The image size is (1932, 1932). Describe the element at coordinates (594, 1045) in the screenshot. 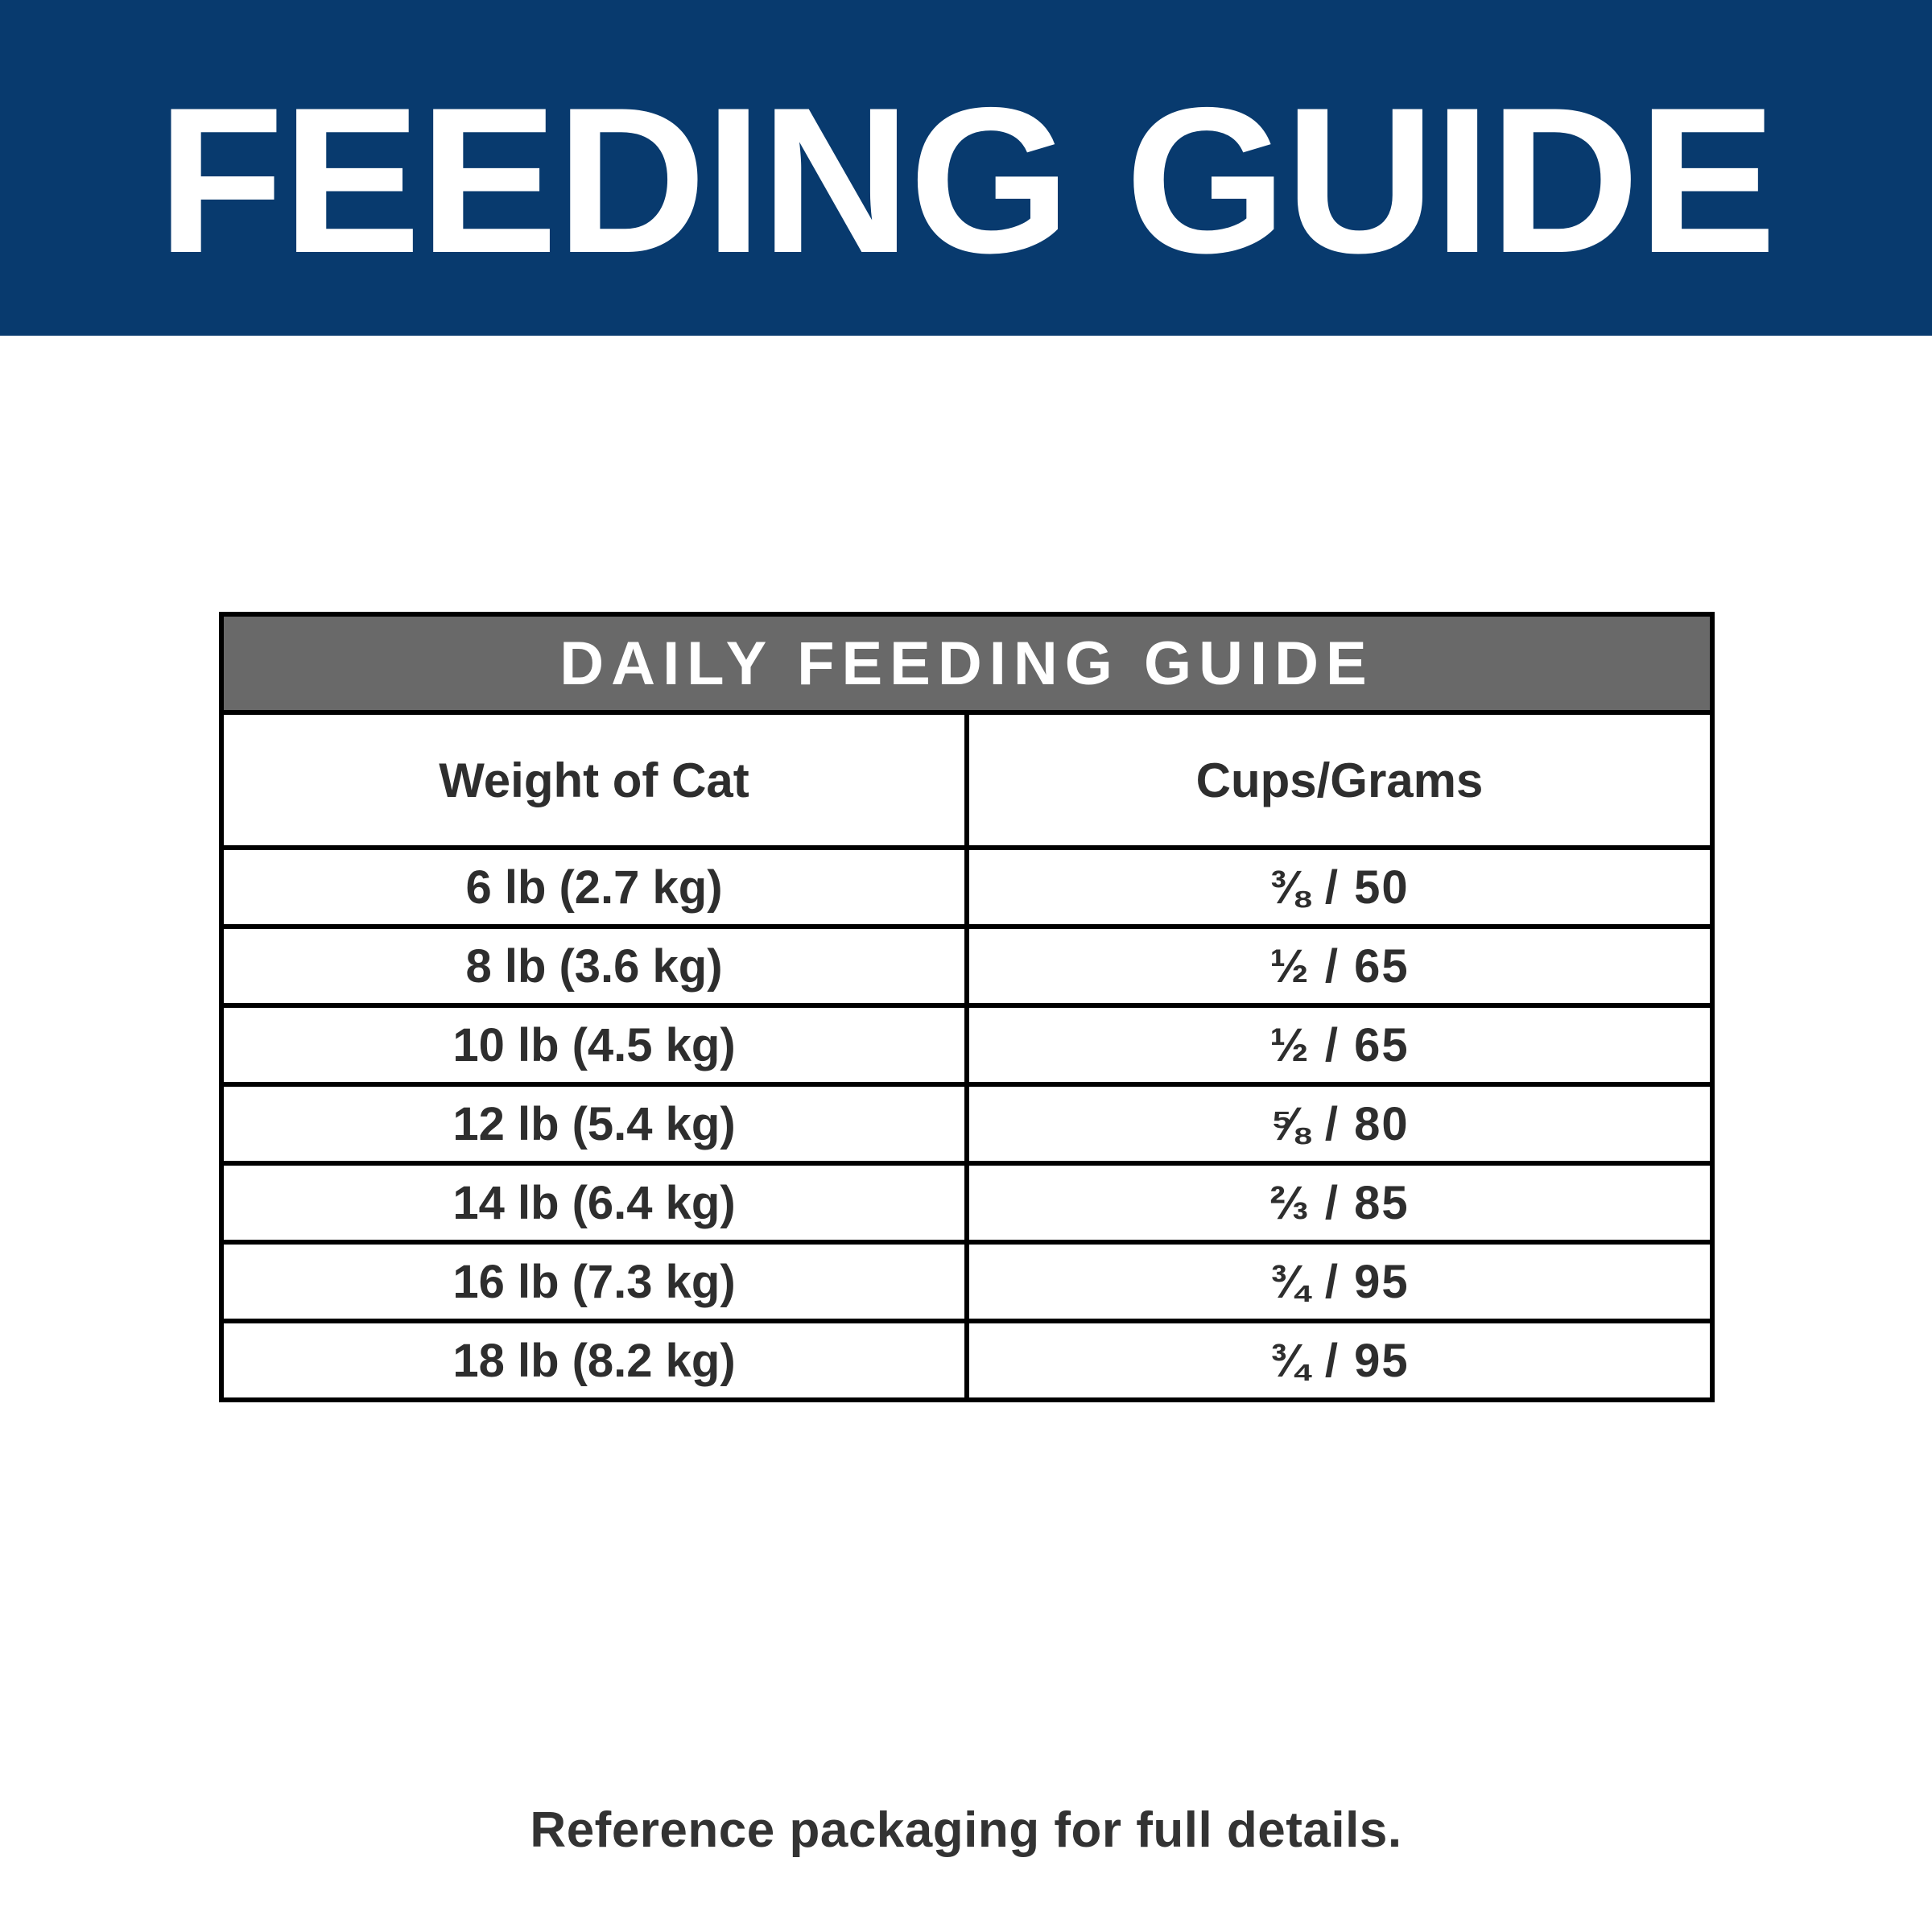

I see `weight-cell: 10 lb (4.5 kg)` at that location.